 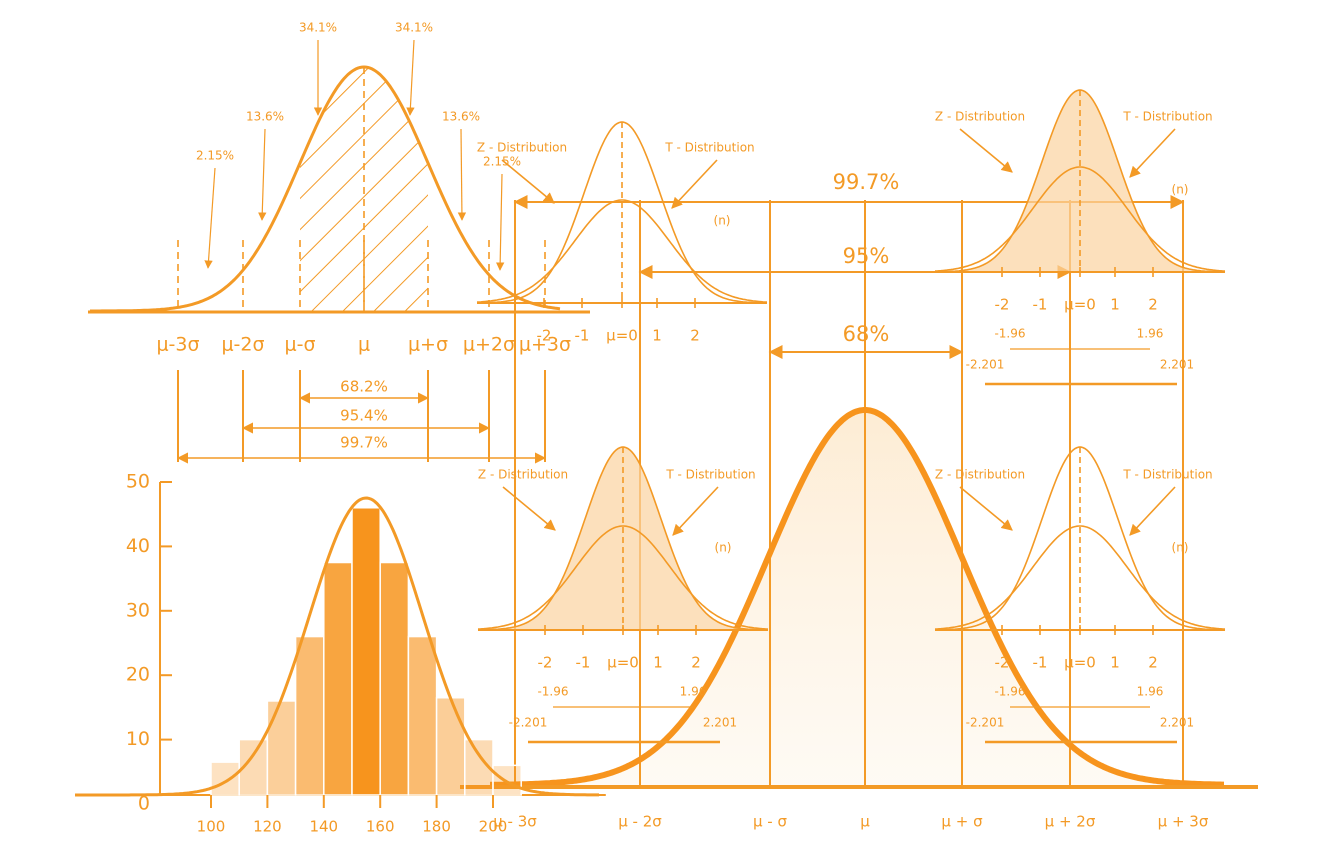 What do you see at coordinates (138, 610) in the screenshot?
I see `y-tick-label: 30` at bounding box center [138, 610].